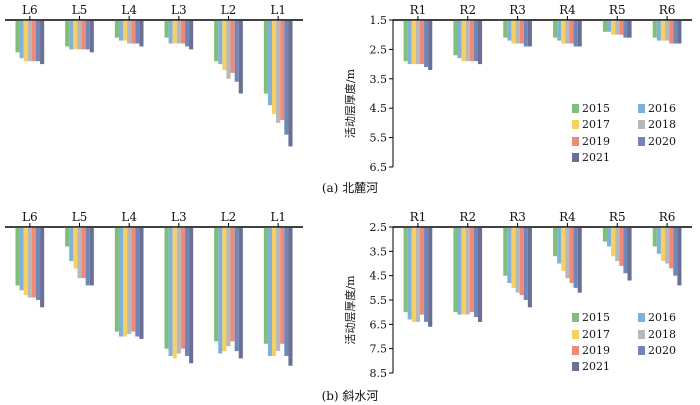  What do you see at coordinates (83, 35) in the screenshot?
I see `bar-left-L5-2019` at bounding box center [83, 35].